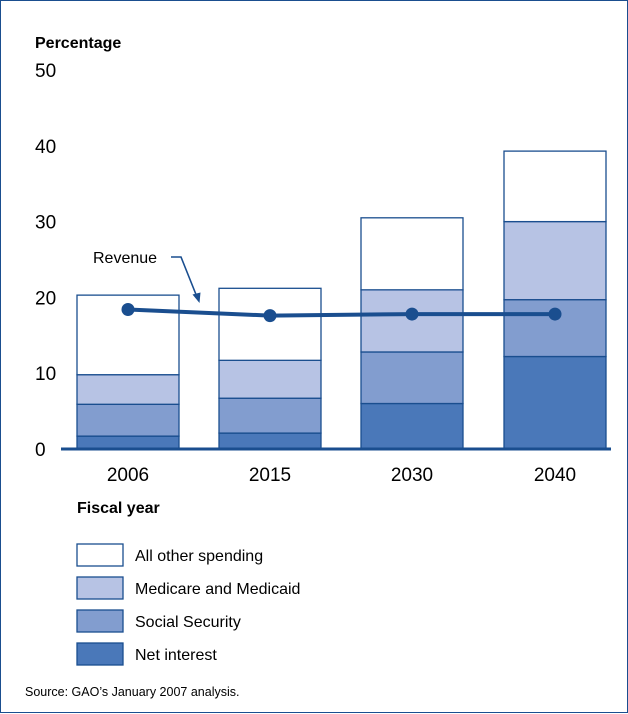  What do you see at coordinates (147, 276) in the screenshot?
I see `revenue-annotation: Revenue` at bounding box center [147, 276].